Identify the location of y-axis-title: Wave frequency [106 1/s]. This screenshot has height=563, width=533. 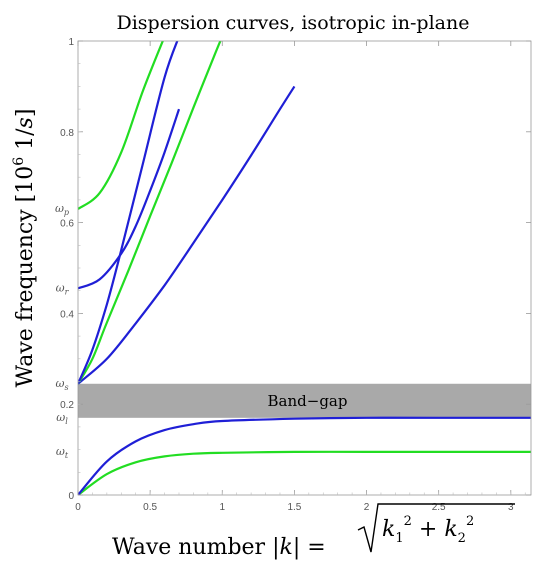
(24, 248).